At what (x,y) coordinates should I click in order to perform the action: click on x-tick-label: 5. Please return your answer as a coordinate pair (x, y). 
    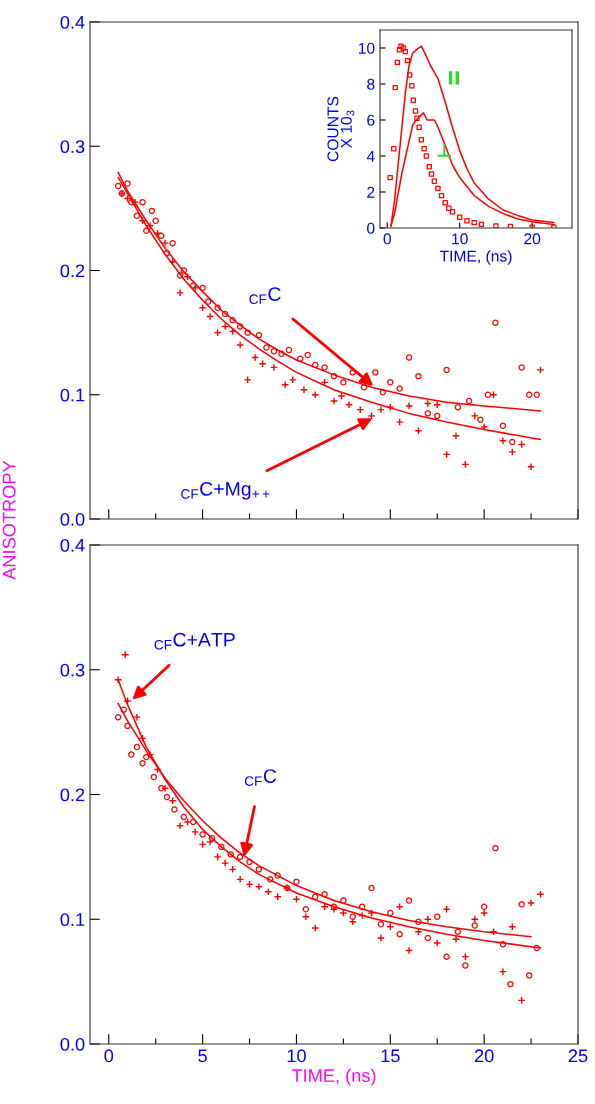
    Looking at the image, I should click on (202, 1056).